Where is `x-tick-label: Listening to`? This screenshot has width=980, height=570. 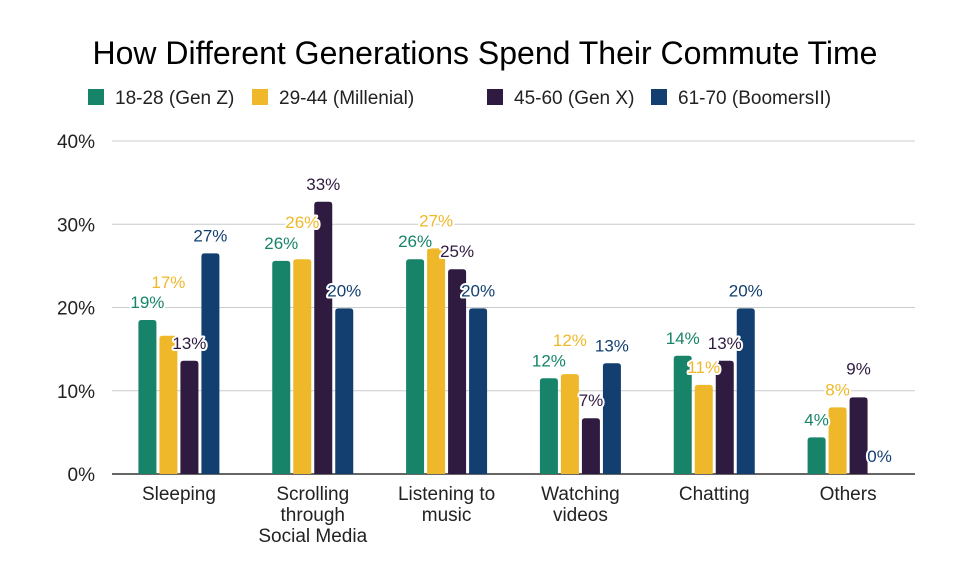 x-tick-label: Listening to is located at coordinates (446, 494).